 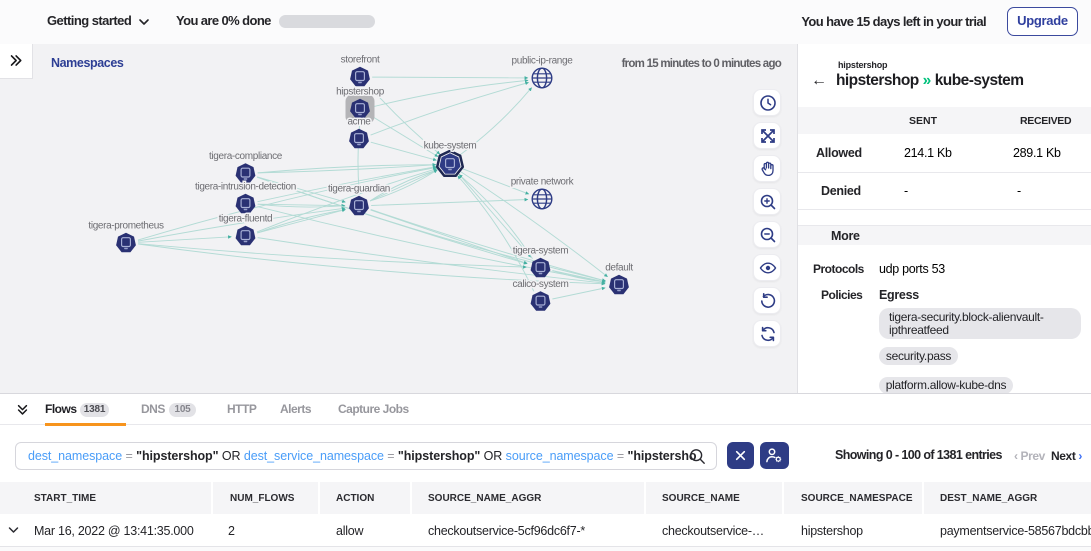 I want to click on svg-text: tigera-compliance, so click(x=246, y=156).